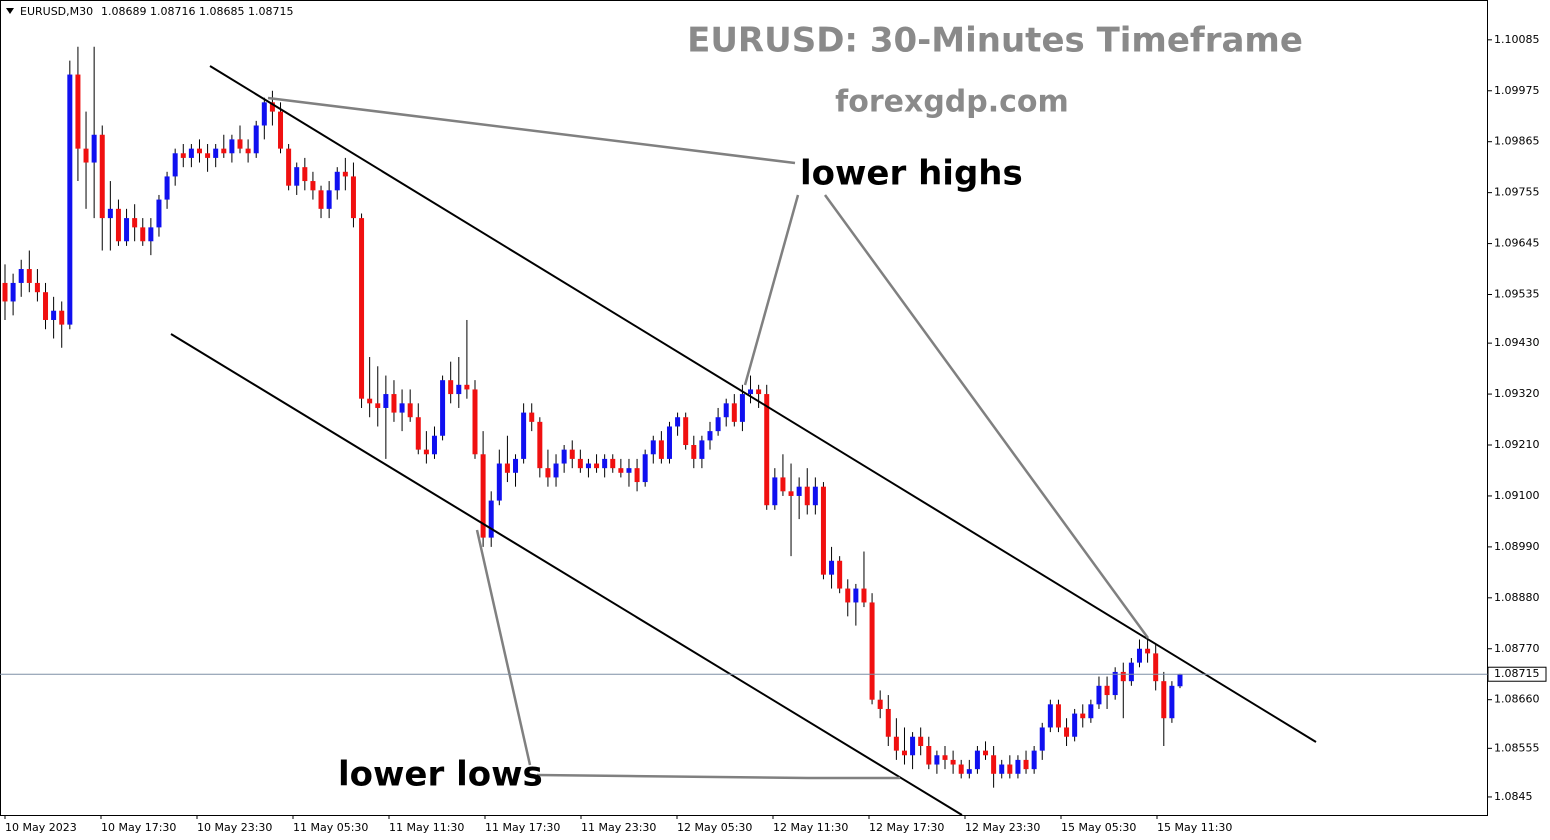  I want to click on y-tick-label: 1.08880, so click(1517, 597).